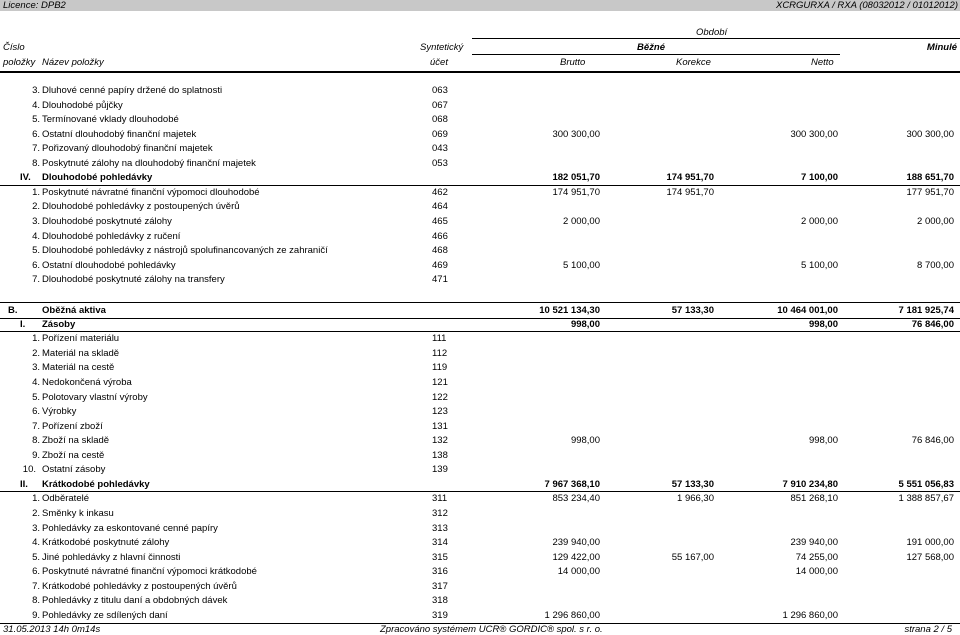  What do you see at coordinates (36, 455) in the screenshot?
I see `row-number: 9.` at bounding box center [36, 455].